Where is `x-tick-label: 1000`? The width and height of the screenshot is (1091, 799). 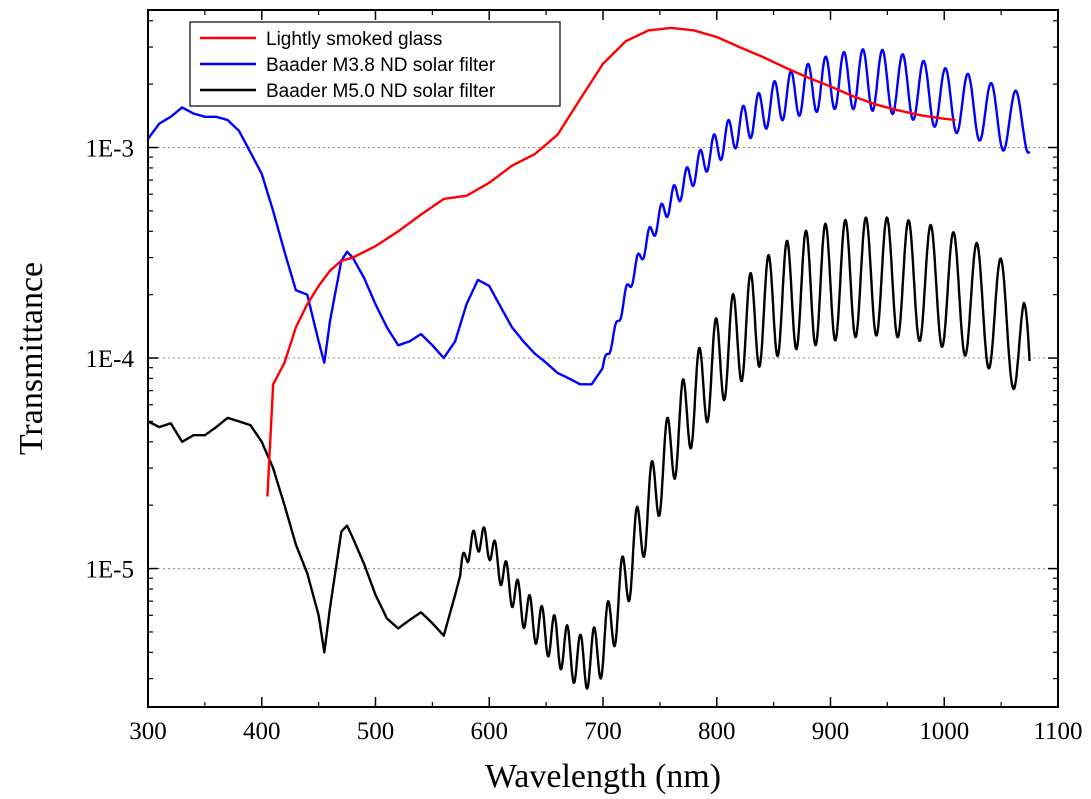
x-tick-label: 1000 is located at coordinates (944, 731).